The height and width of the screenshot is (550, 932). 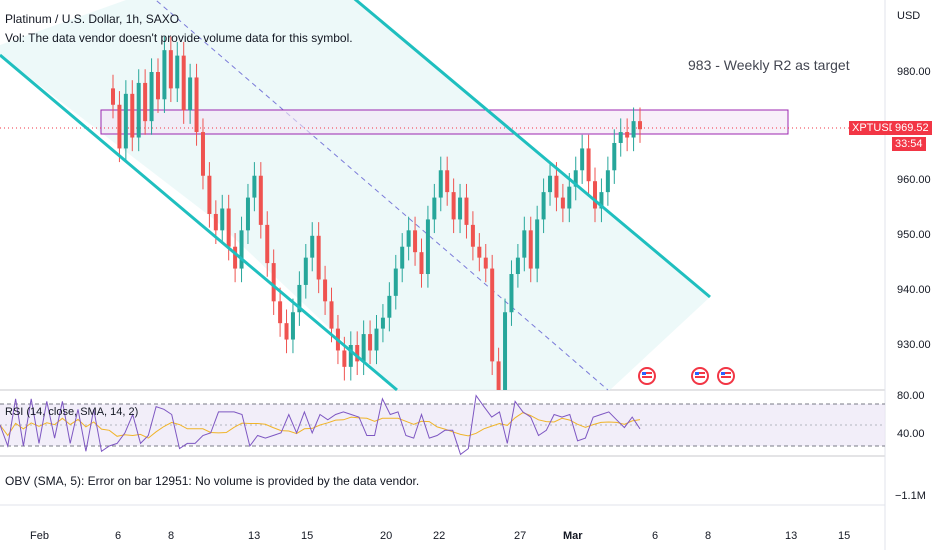 What do you see at coordinates (708, 536) in the screenshot?
I see `time-label: 8` at bounding box center [708, 536].